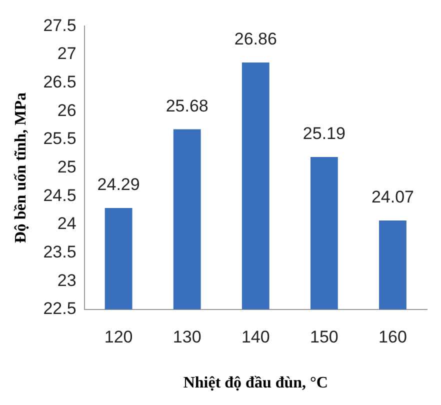  What do you see at coordinates (59, 308) in the screenshot?
I see `y-tick-label: 22.5` at bounding box center [59, 308].